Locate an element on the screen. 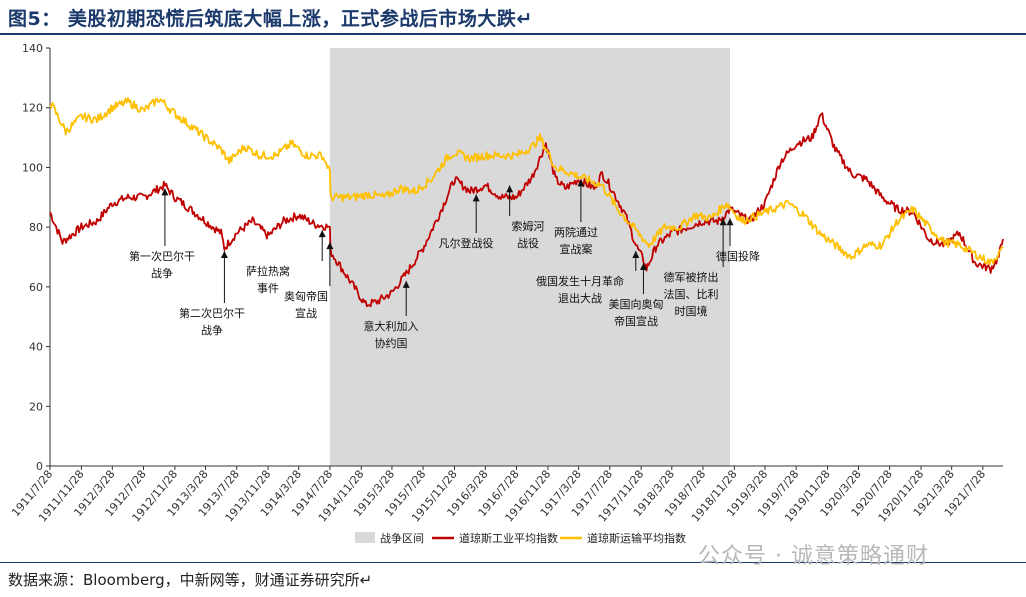 This screenshot has width=1026, height=597. annotation-text: 宣战案 is located at coordinates (576, 249).